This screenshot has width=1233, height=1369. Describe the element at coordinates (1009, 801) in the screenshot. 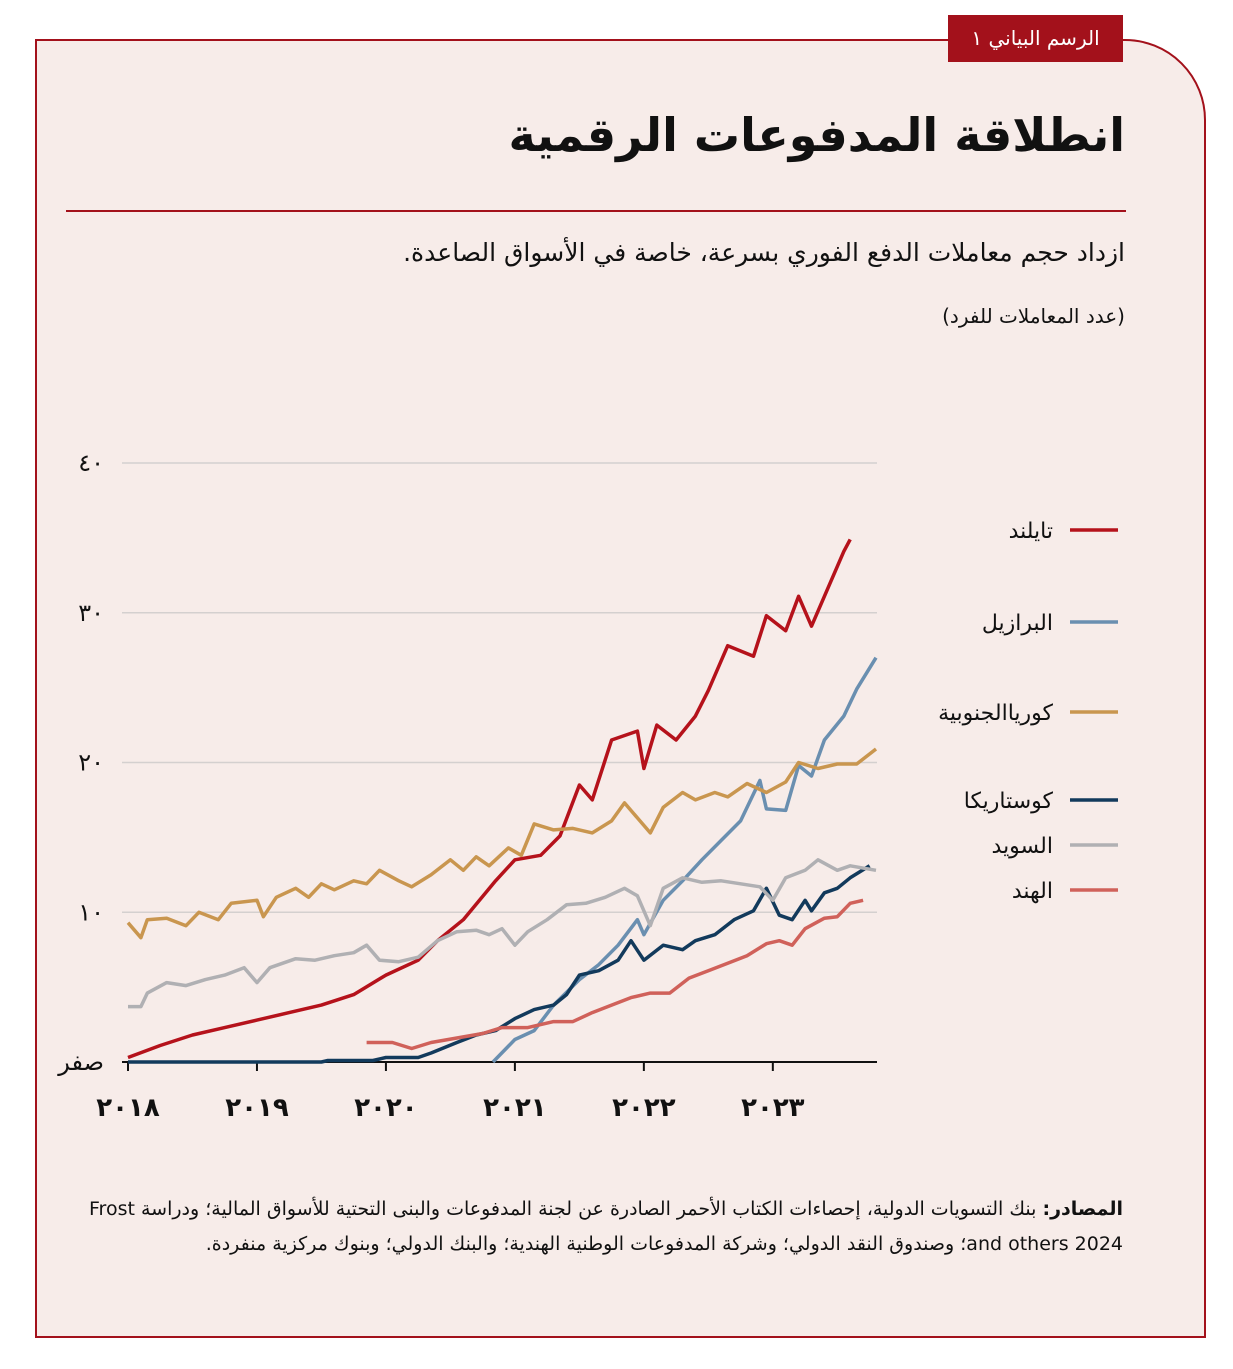

I see `legend-label: كوستاريكا` at that location.